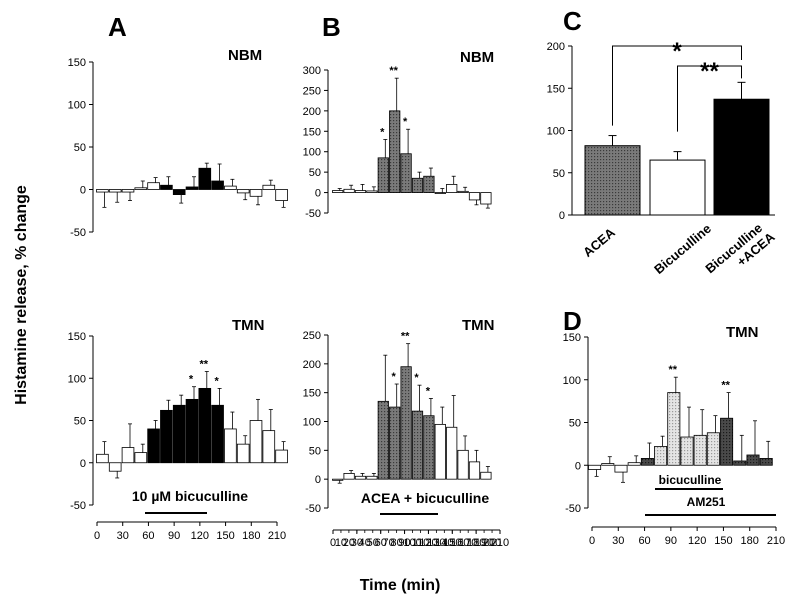 This screenshot has height=605, width=800. What do you see at coordinates (599, 242) in the screenshot?
I see `category-label-acea: ACEA` at bounding box center [599, 242].